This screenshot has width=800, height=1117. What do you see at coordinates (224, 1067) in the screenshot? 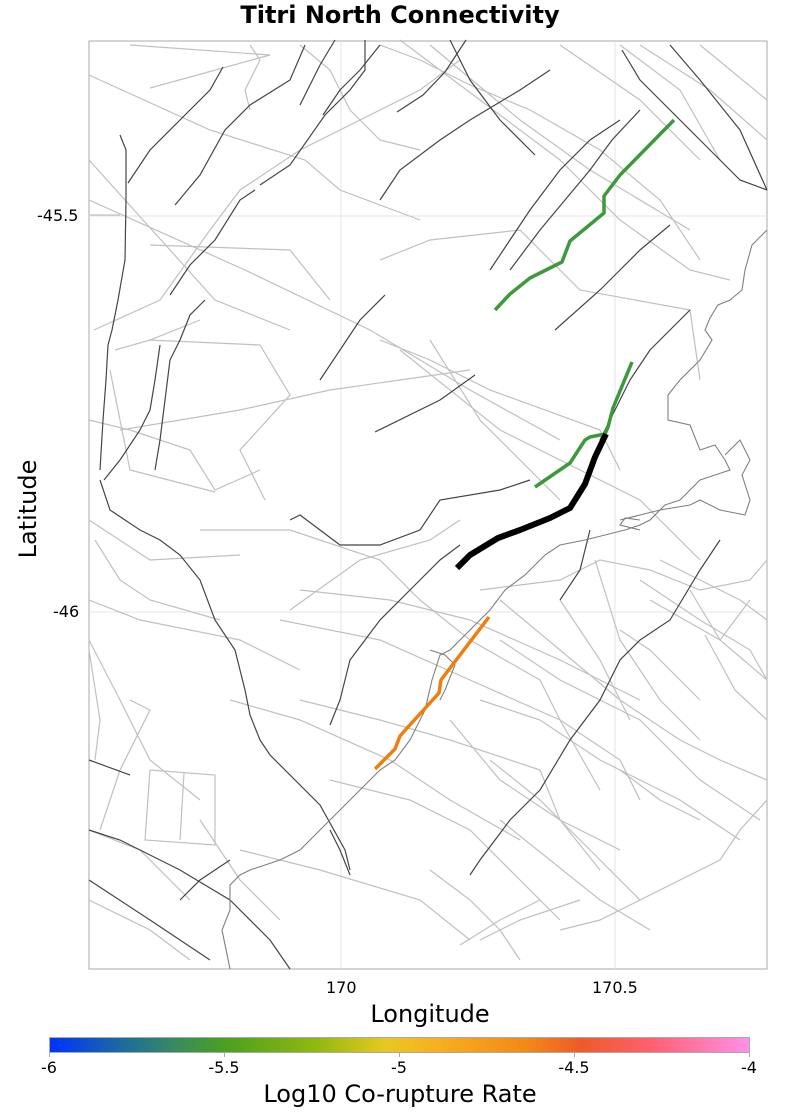
I see `colorbar-tick: -5.5` at bounding box center [224, 1067].